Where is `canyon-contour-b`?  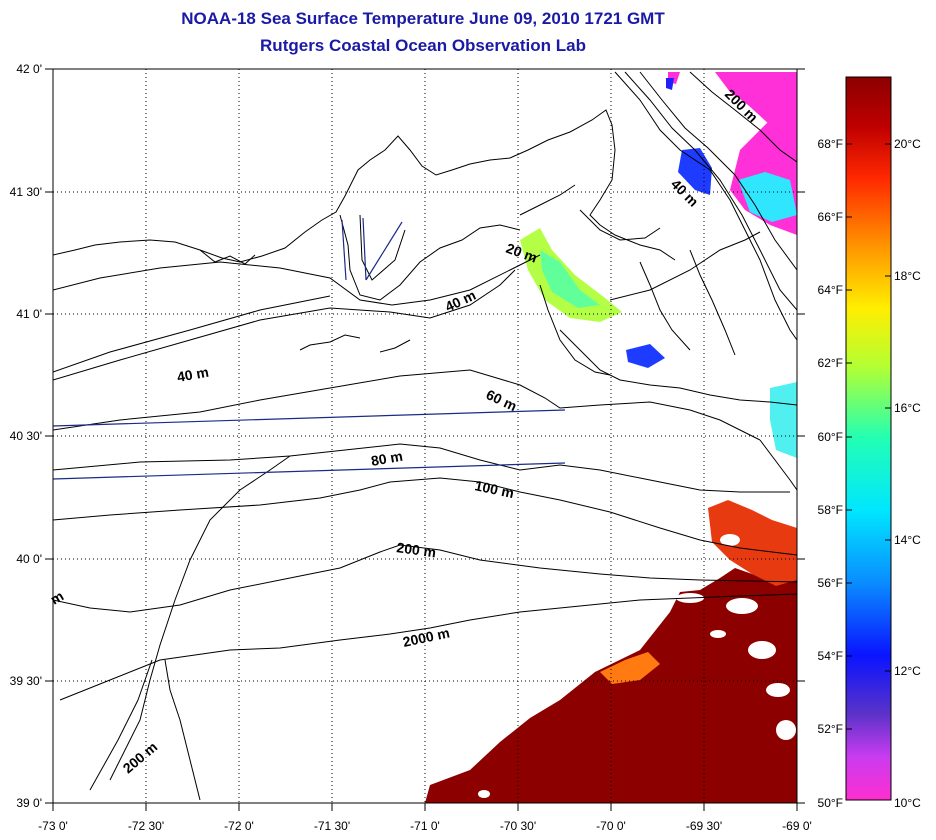 canyon-contour-b is located at coordinates (121, 725).